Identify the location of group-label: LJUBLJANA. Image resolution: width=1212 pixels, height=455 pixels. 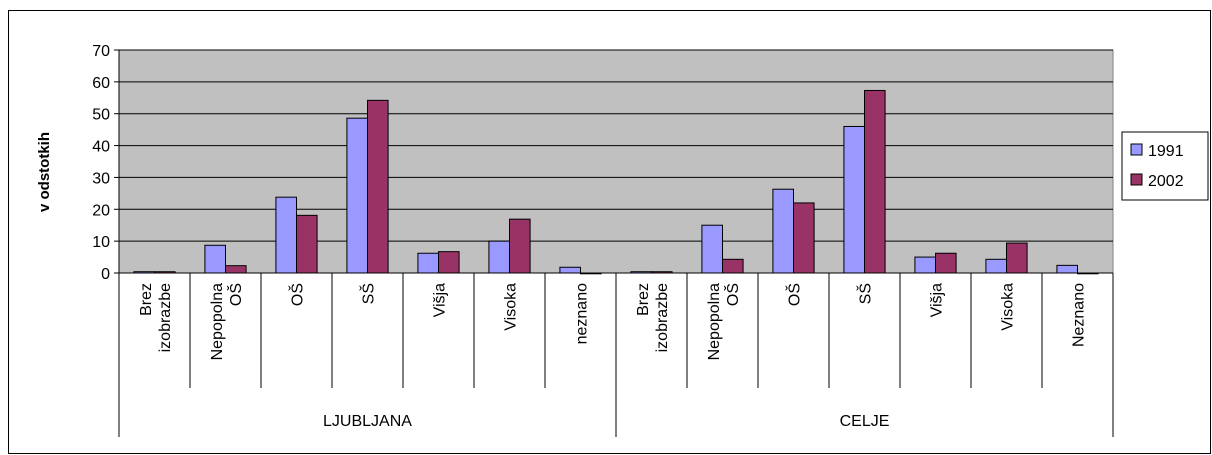
(367, 421).